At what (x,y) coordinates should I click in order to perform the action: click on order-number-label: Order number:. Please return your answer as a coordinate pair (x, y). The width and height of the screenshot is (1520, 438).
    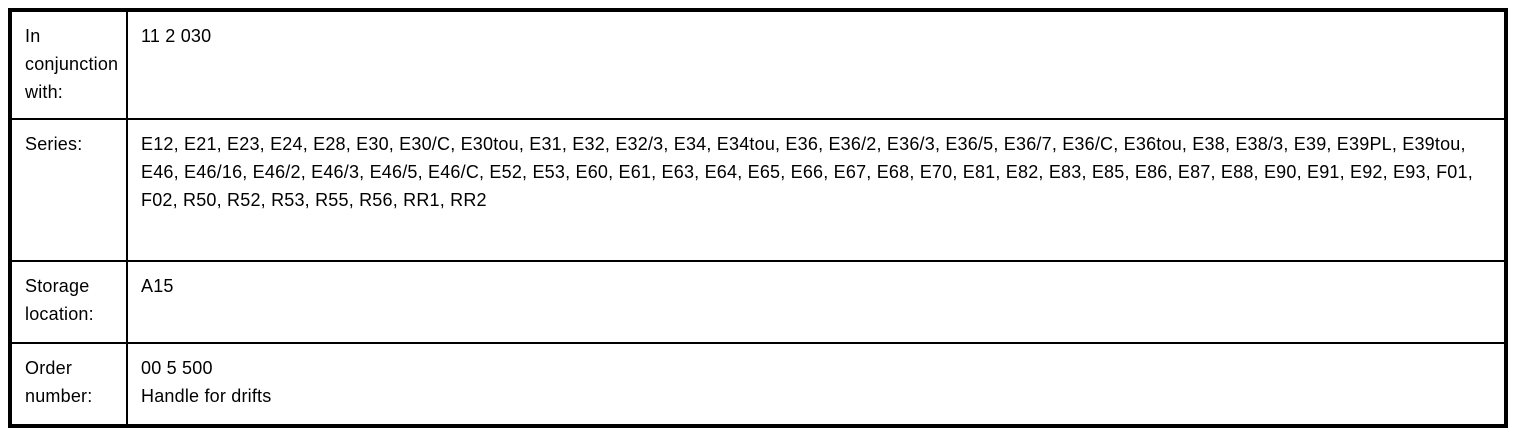
    Looking at the image, I should click on (70, 384).